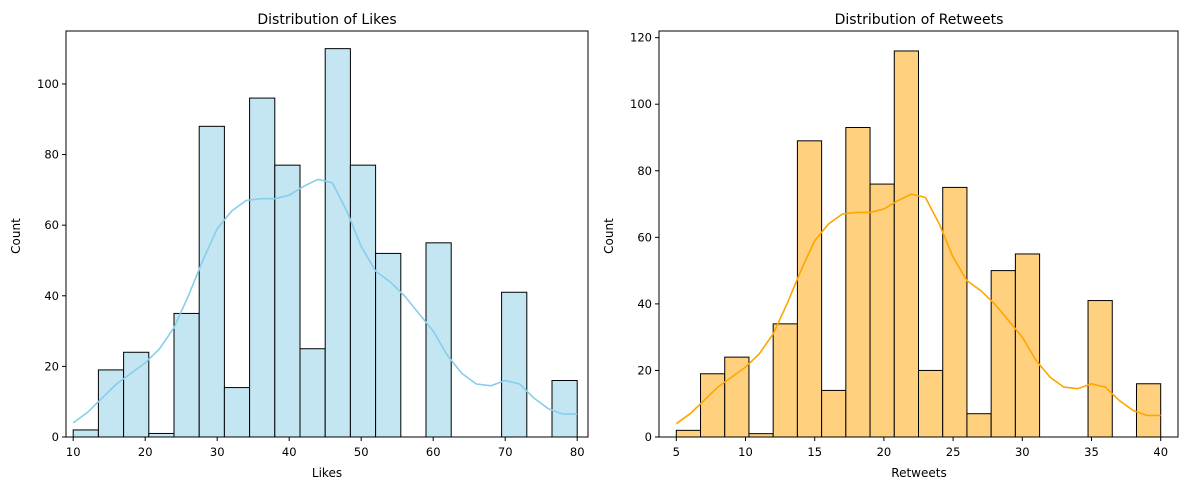 Image resolution: width=1189 pixels, height=490 pixels. Describe the element at coordinates (55, 437) in the screenshot. I see `likes-y-tick-label: 0` at that location.